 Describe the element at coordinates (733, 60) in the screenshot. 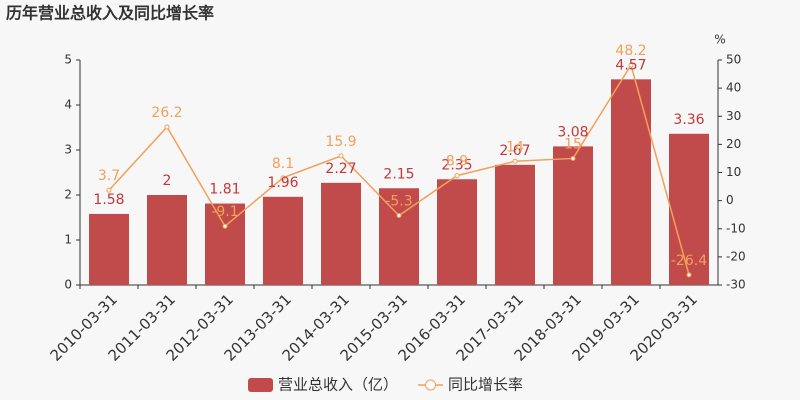

I see `y2-tick-label: 50` at that location.